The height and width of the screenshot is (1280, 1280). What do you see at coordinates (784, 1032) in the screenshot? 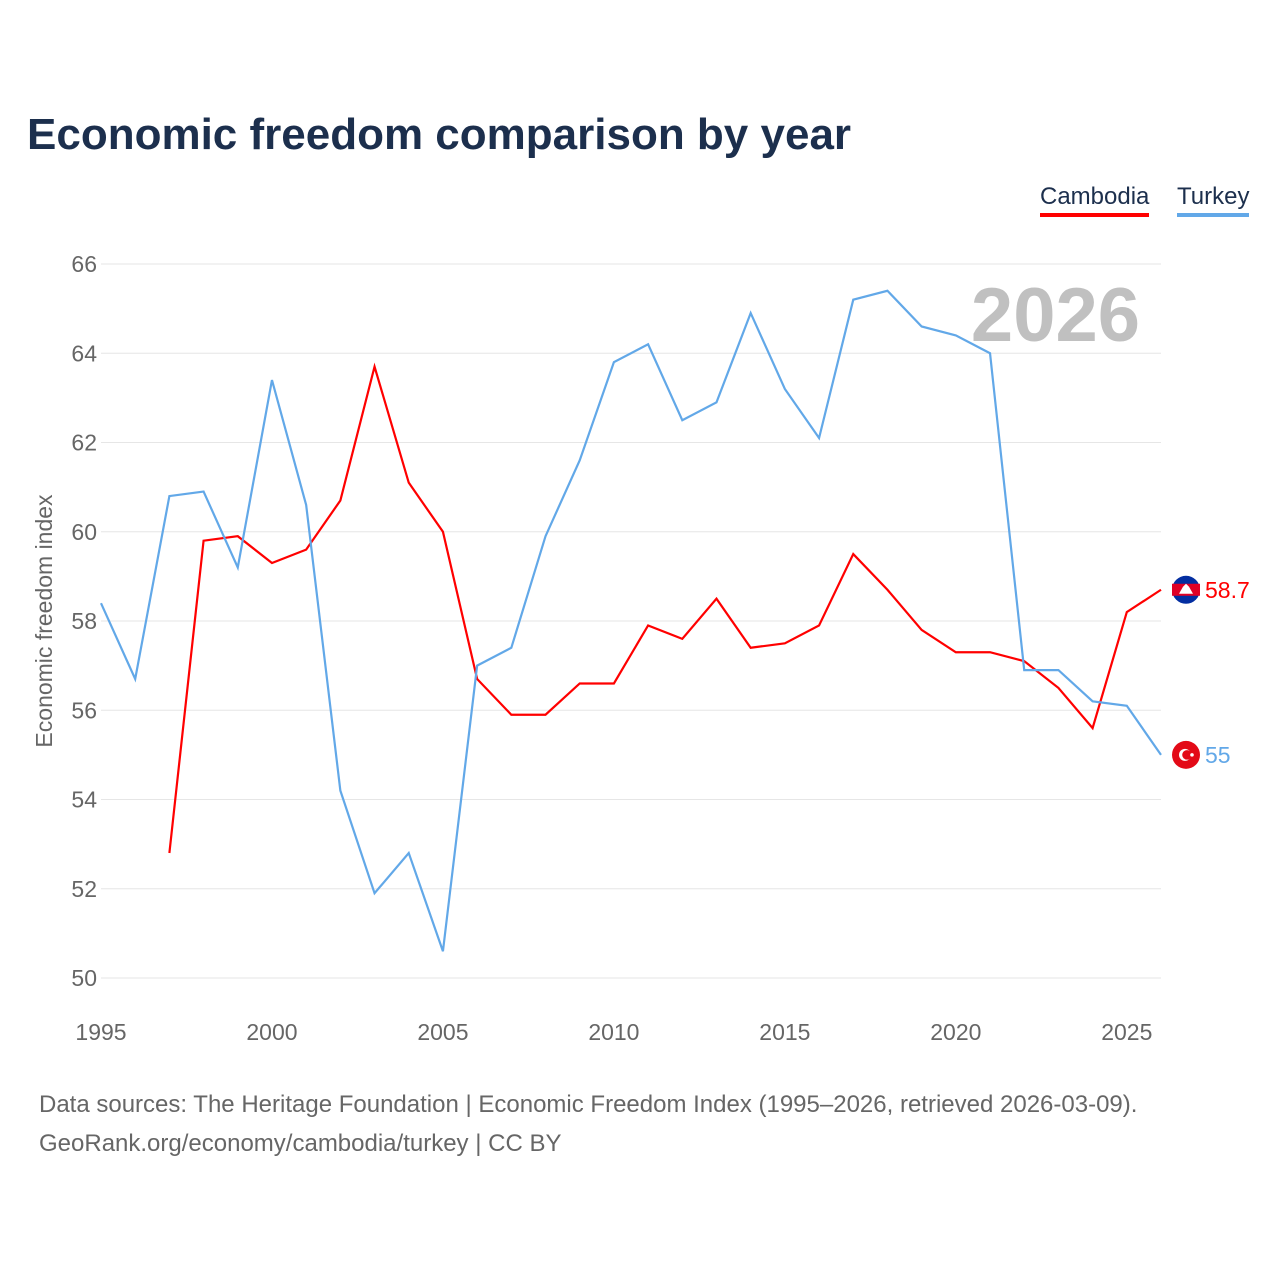
I see `x-tick-label: 2015` at bounding box center [784, 1032].